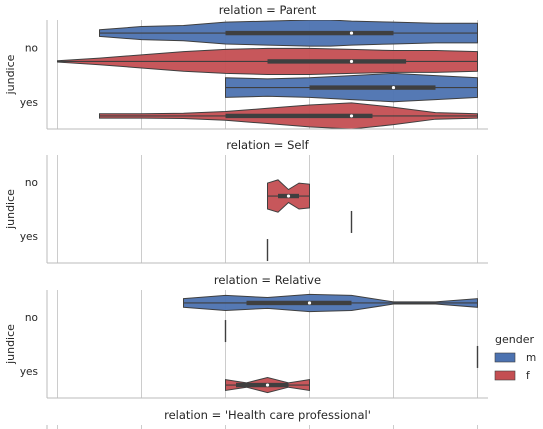  I want to click on facet-title: relation = Self, so click(267, 145).